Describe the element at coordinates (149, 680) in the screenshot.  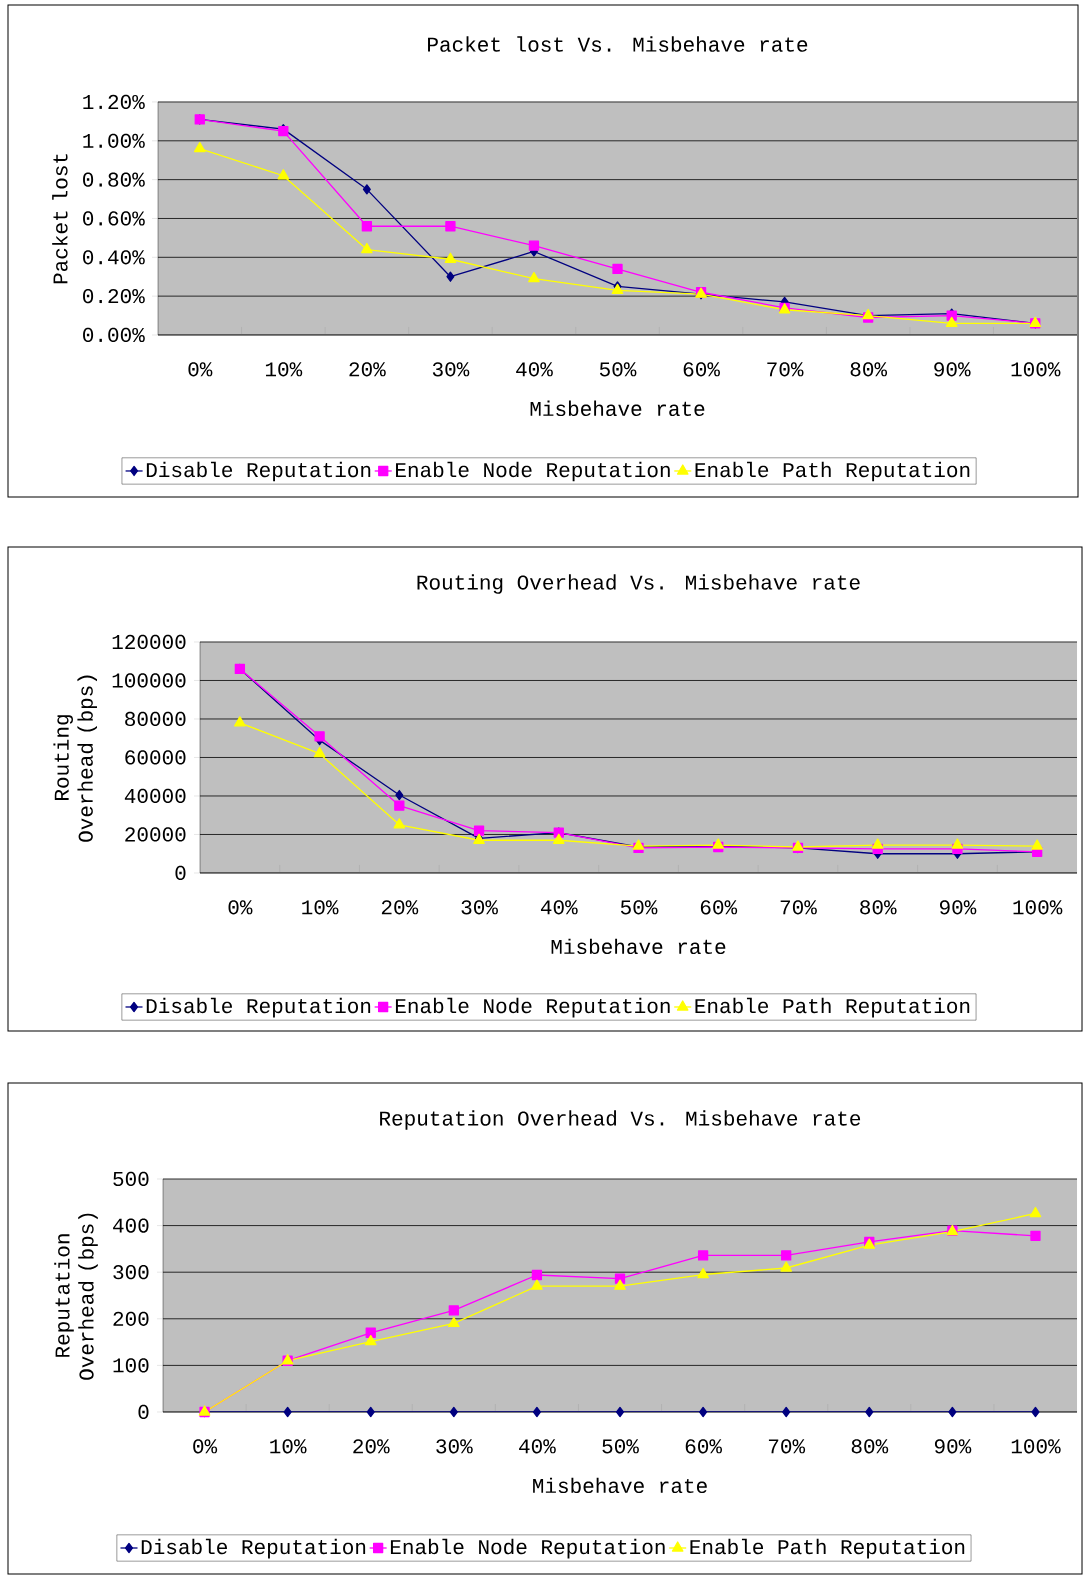
I see `y-tick-label: 100000` at that location.